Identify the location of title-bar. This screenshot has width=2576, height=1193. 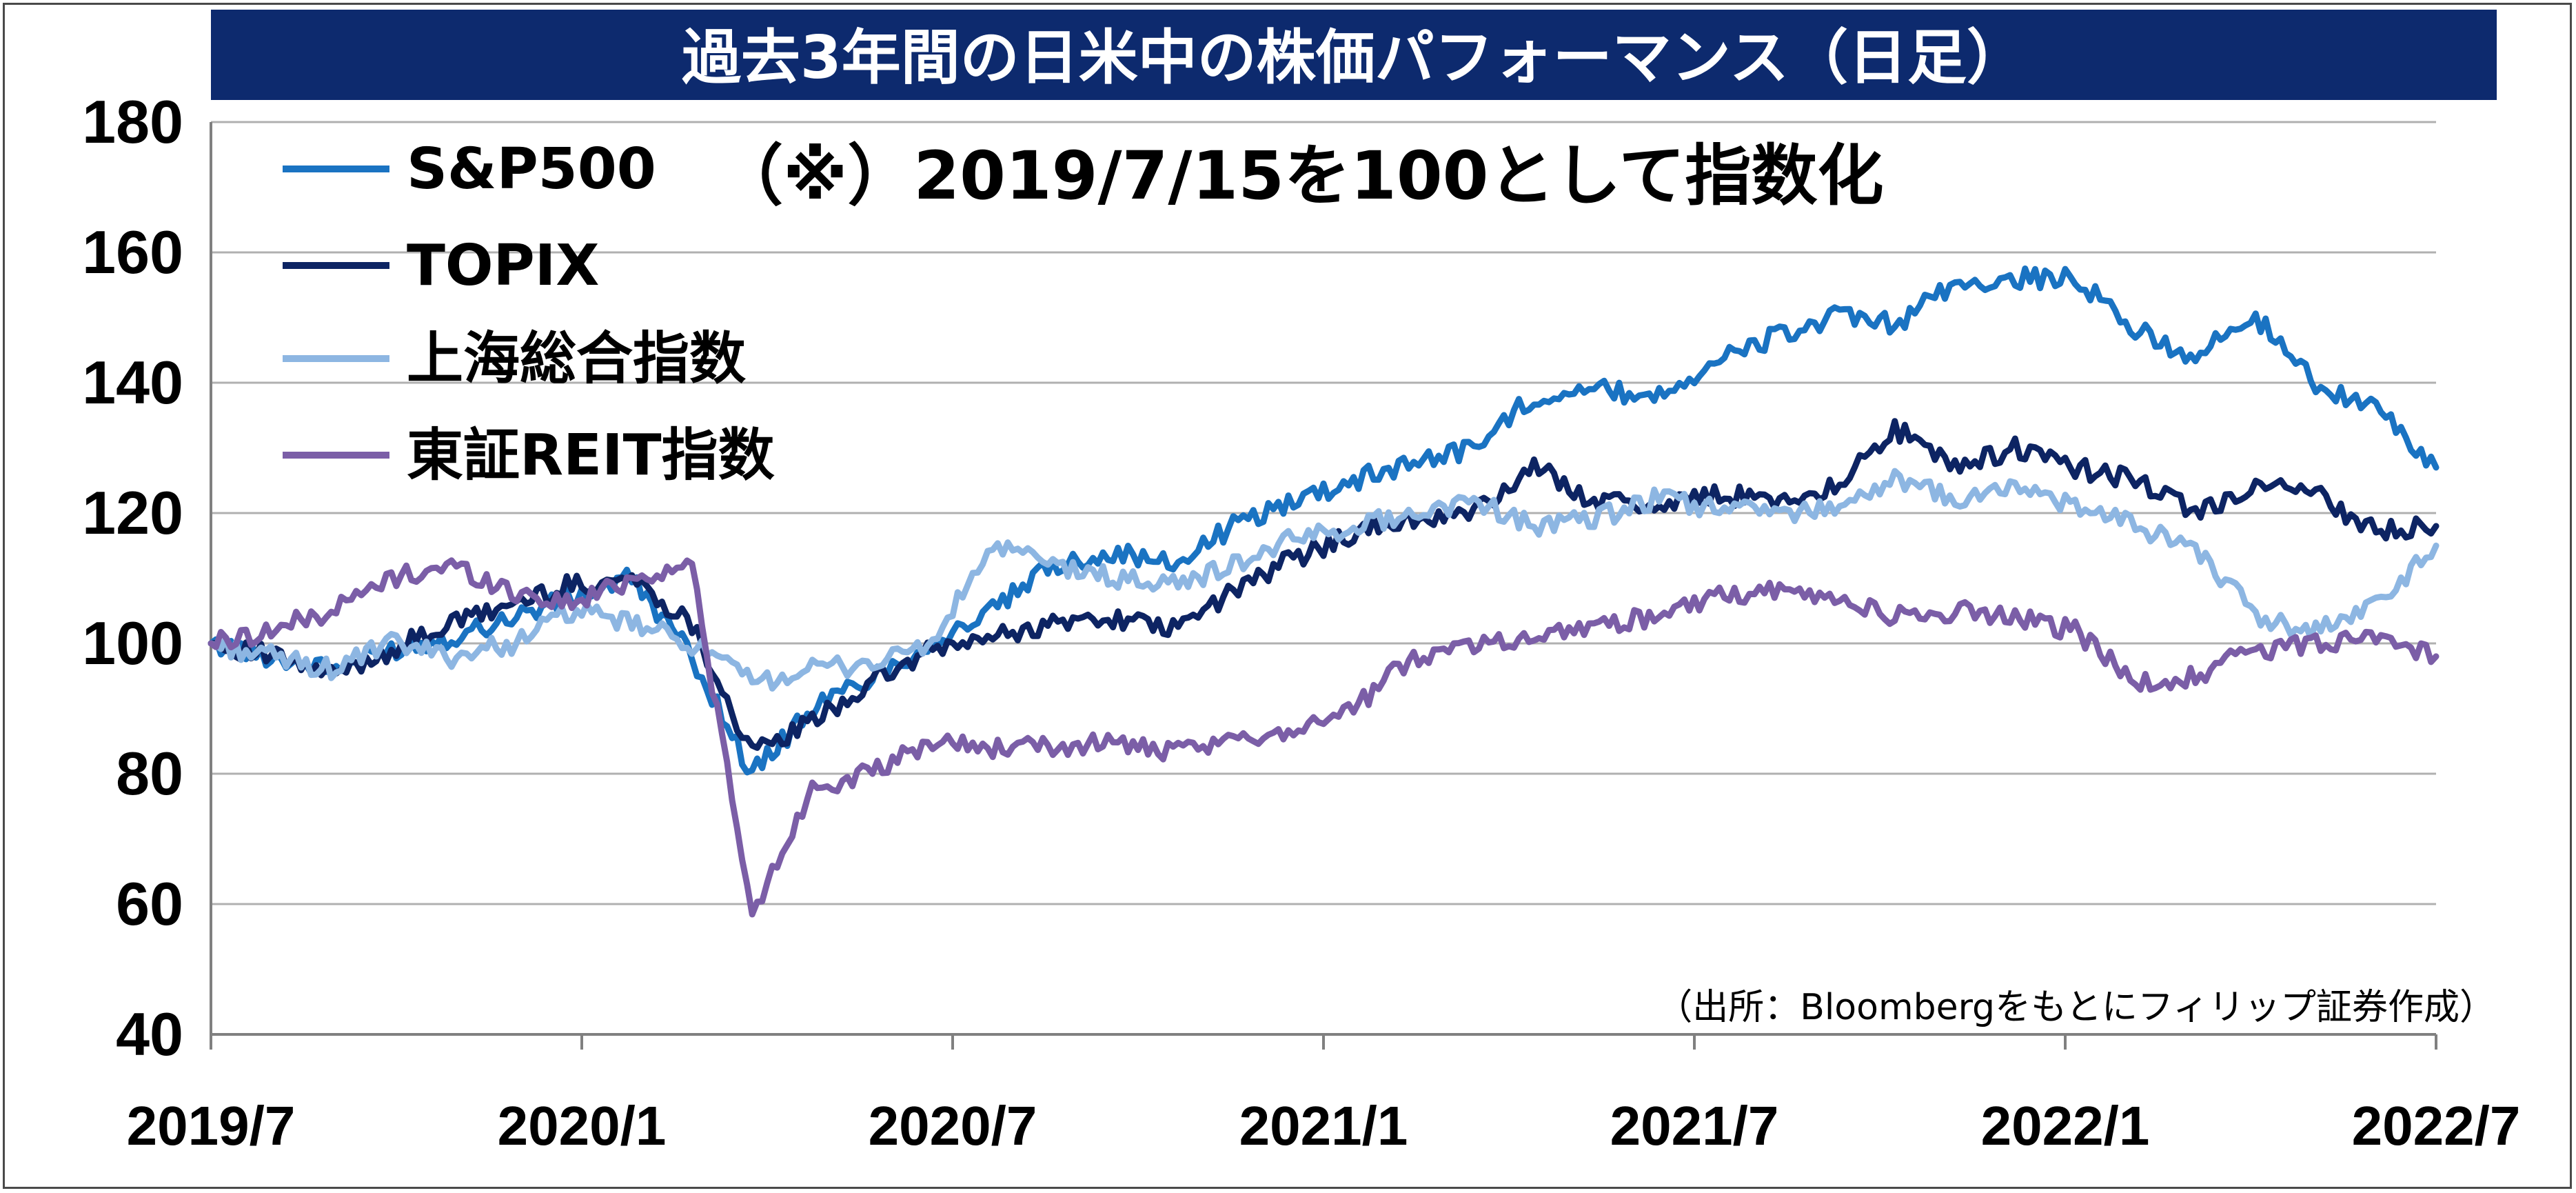
(1354, 55).